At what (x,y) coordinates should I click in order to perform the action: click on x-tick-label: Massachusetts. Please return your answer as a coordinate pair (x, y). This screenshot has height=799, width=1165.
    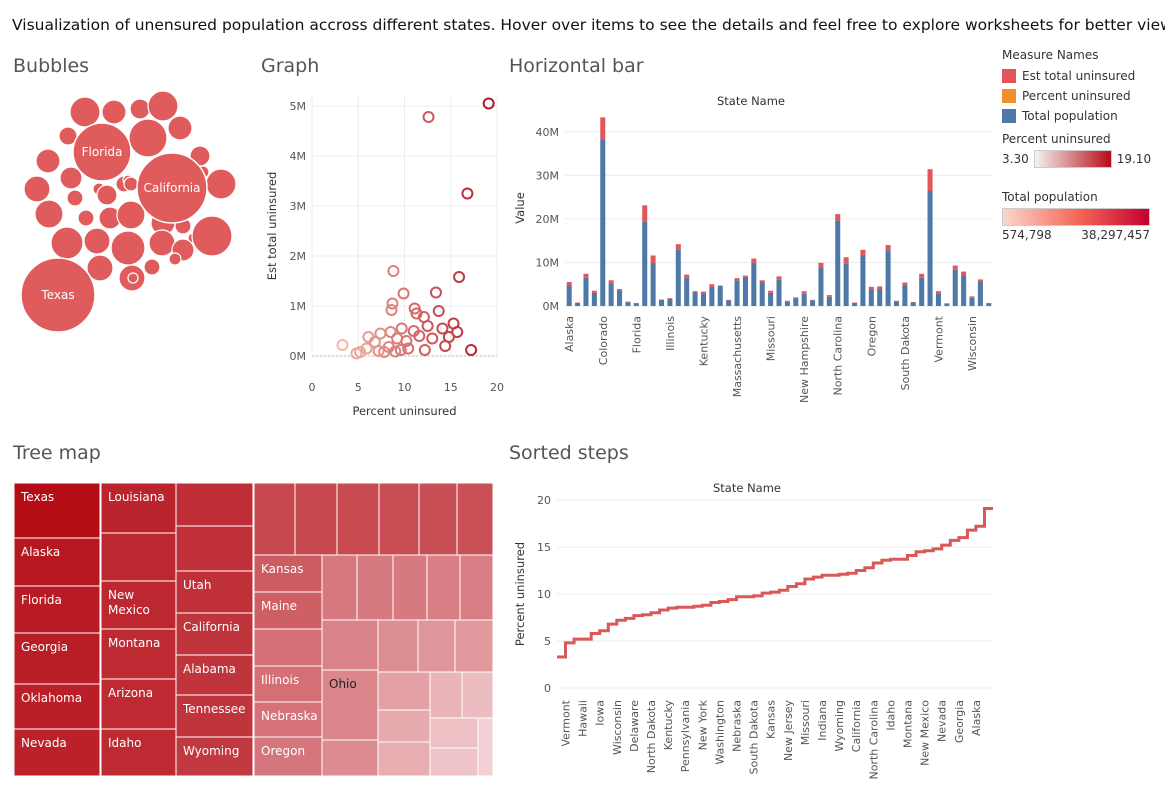
    Looking at the image, I should click on (737, 357).